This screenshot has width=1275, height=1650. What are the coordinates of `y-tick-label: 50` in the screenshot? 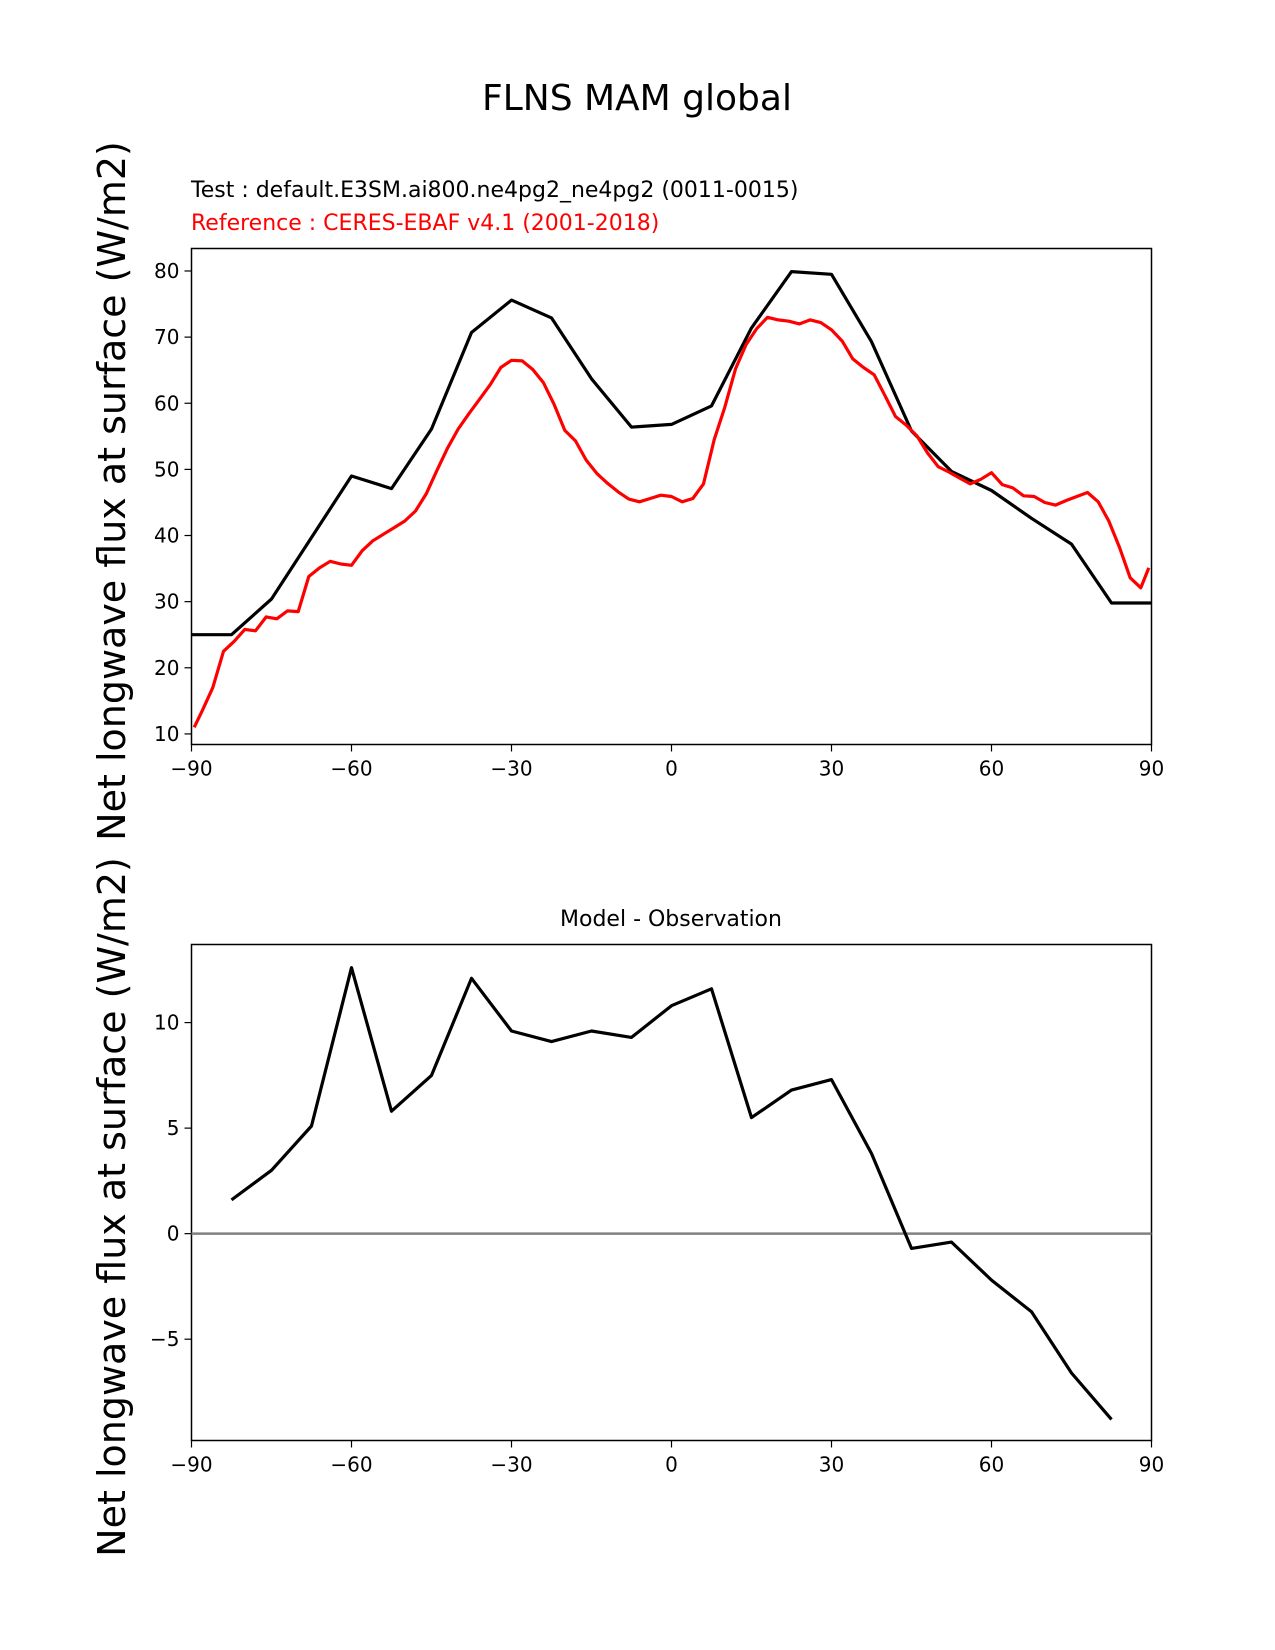 It's located at (166, 469).